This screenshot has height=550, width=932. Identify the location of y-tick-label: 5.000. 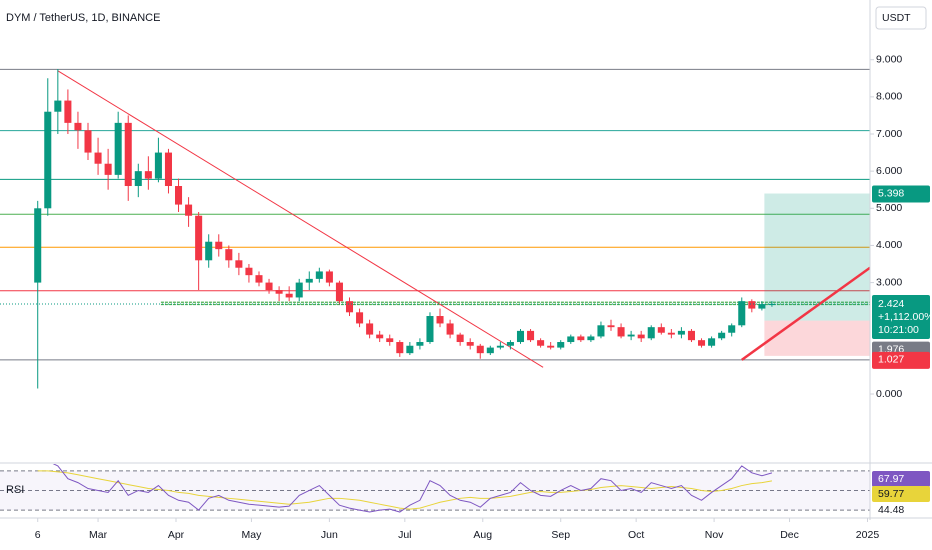
(889, 208).